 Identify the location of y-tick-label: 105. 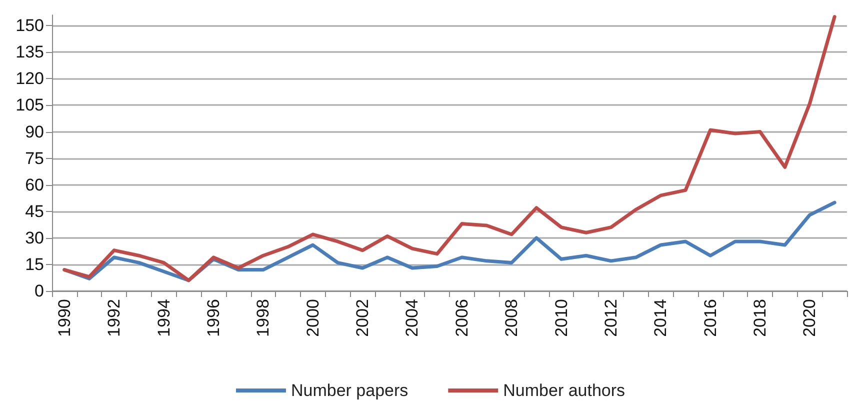
(30, 105).